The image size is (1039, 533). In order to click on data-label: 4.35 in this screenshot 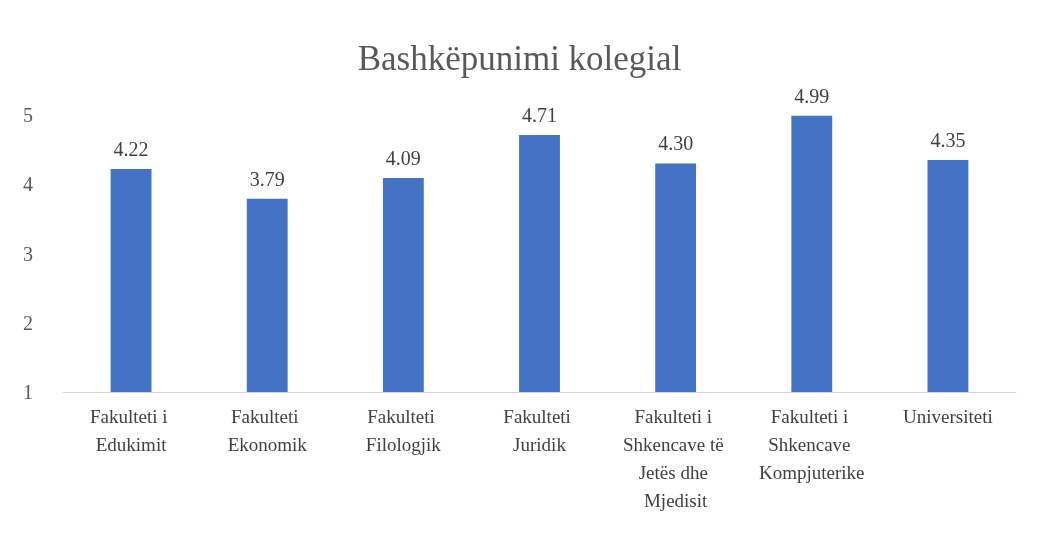, I will do `click(948, 140)`.